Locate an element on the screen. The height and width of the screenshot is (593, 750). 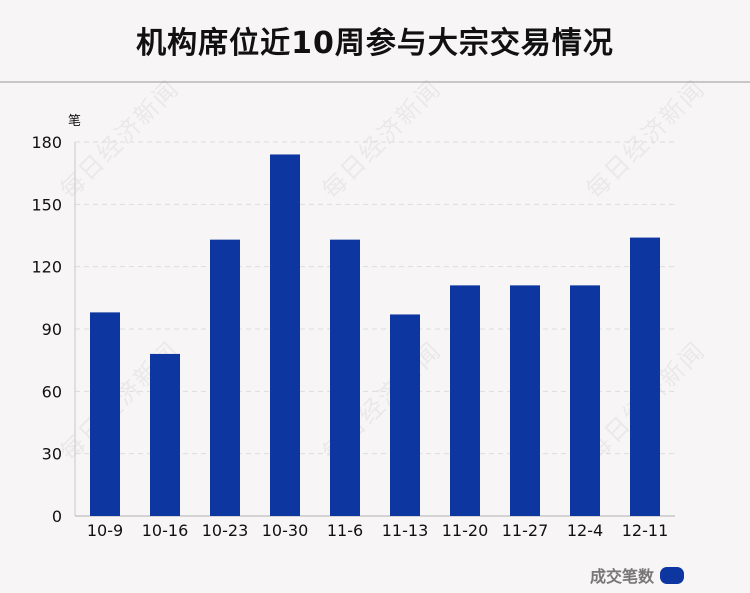
y-tick-label: 180 is located at coordinates (46, 142).